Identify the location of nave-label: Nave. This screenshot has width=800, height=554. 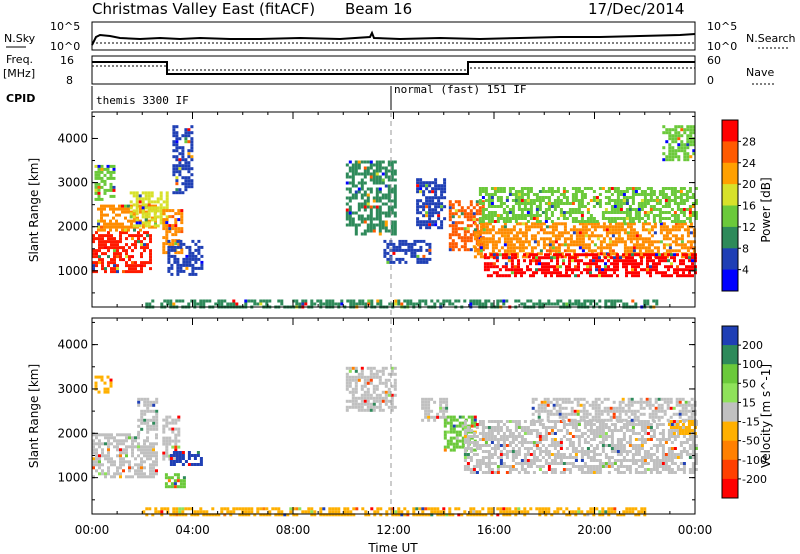
(760, 72).